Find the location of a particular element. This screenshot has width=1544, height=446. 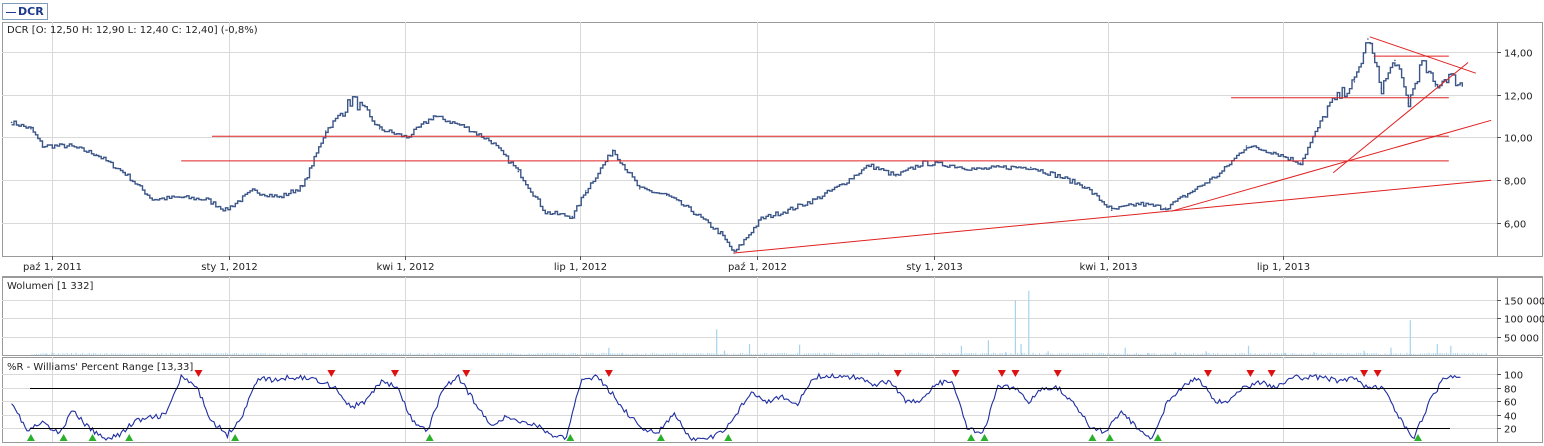

legend-box: DCR is located at coordinates (25, 11).